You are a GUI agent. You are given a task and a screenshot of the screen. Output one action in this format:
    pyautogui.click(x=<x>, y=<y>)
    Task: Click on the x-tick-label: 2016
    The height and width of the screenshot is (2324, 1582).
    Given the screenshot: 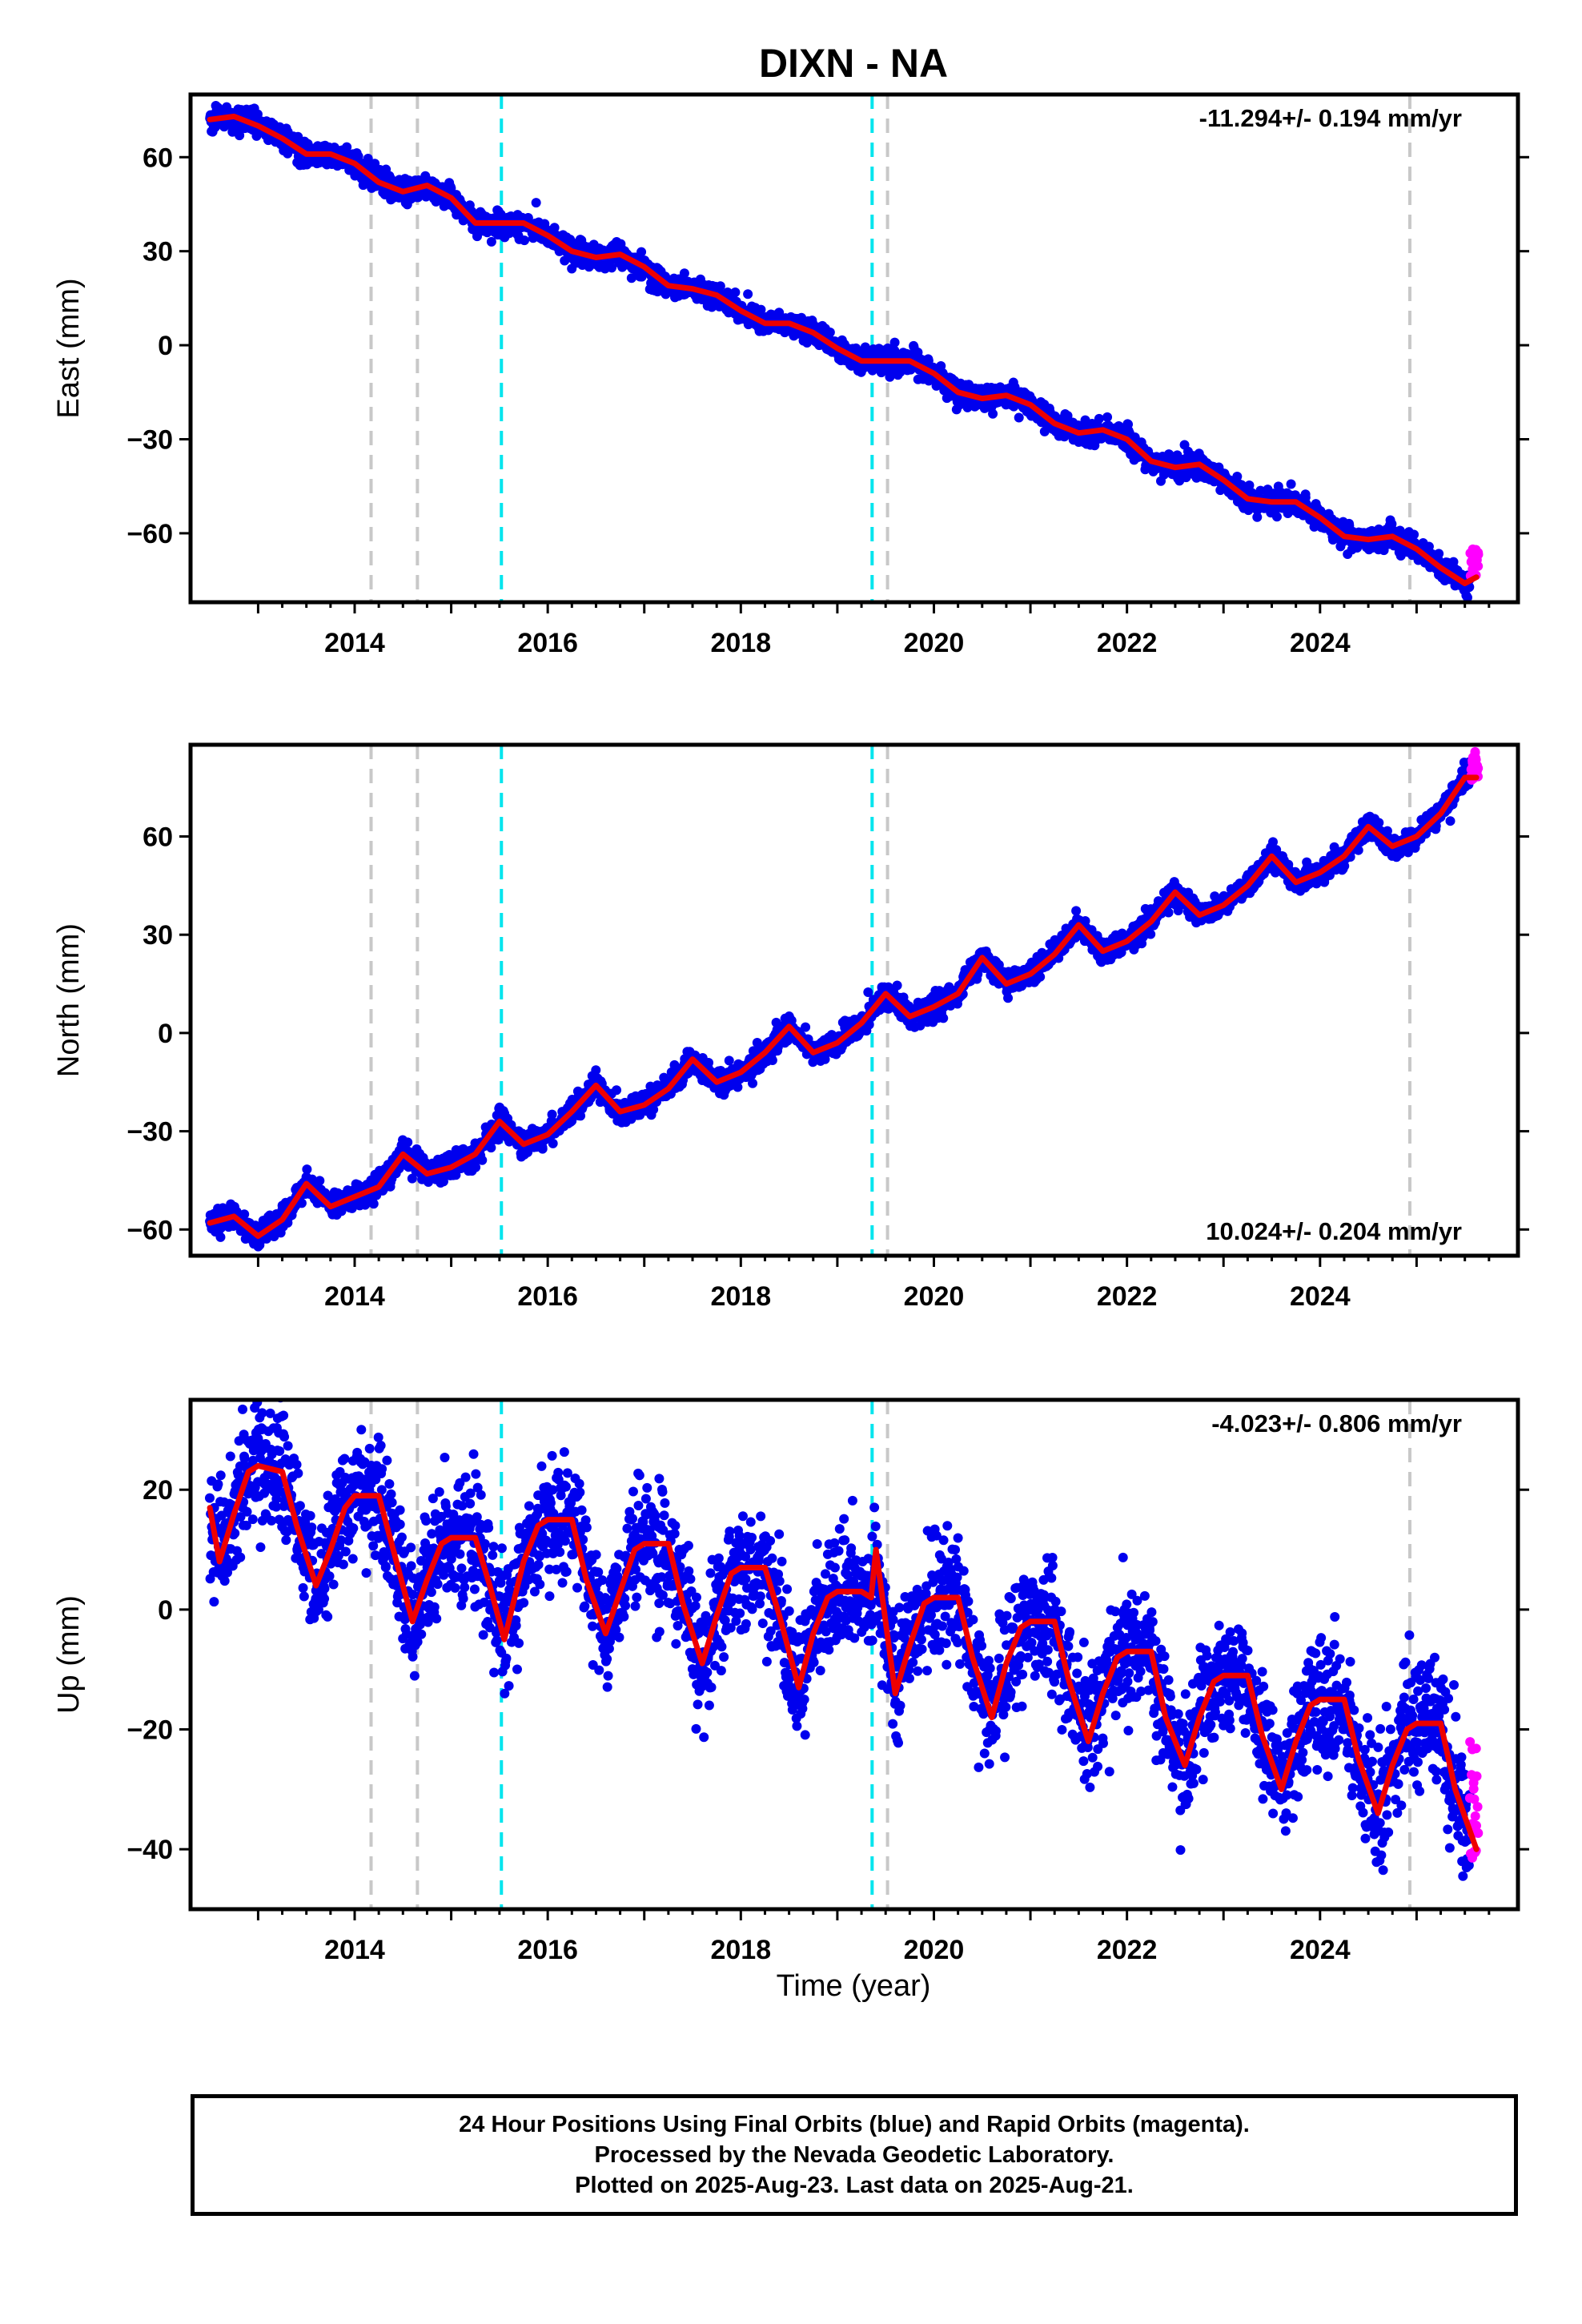 What is the action you would take?
    pyautogui.click(x=548, y=643)
    